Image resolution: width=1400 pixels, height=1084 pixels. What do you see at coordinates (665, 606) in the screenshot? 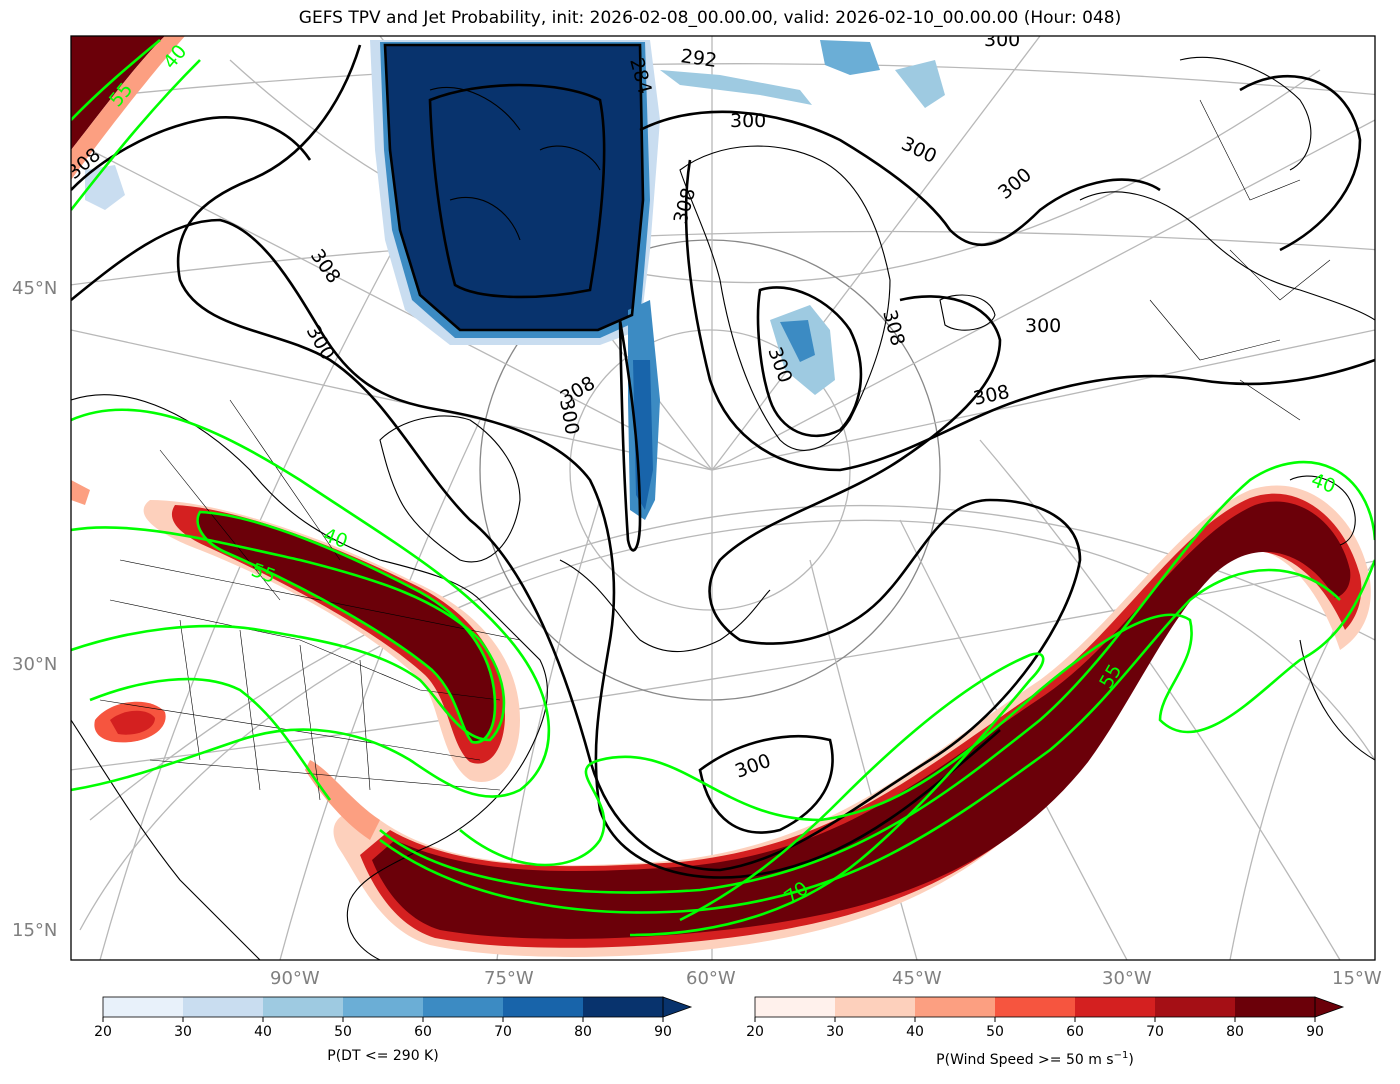
I see `coast-labrador` at bounding box center [665, 606].